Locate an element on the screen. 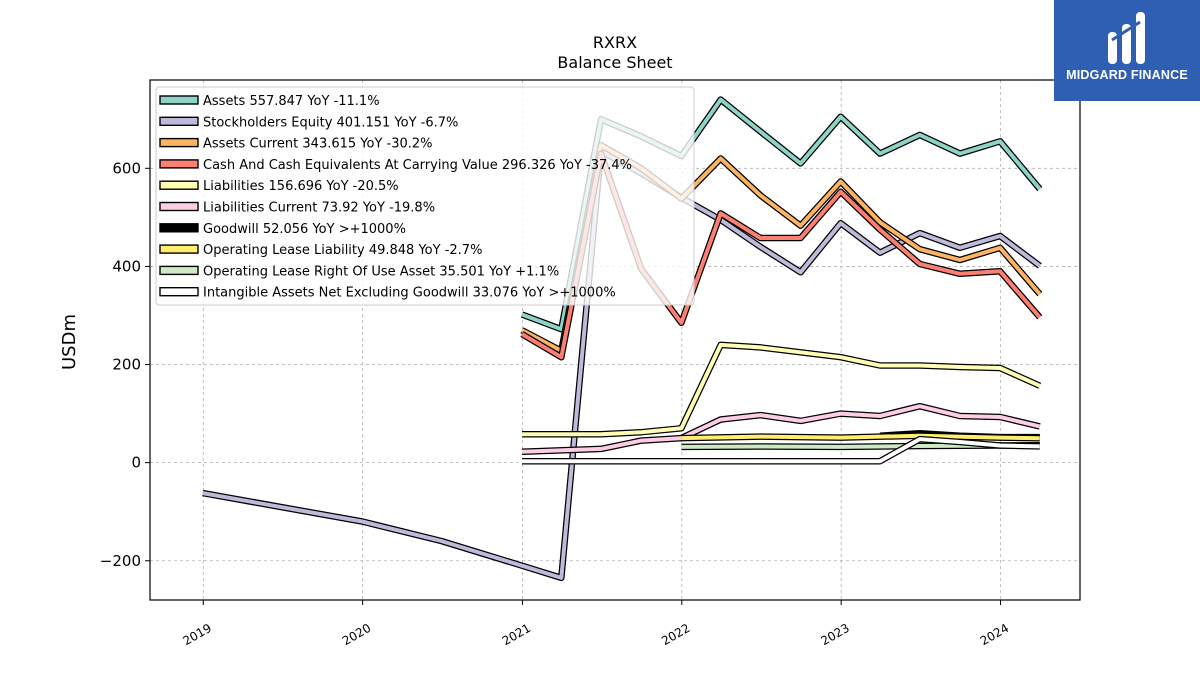 Image resolution: width=1200 pixels, height=675 pixels. y-tick-label: 600 is located at coordinates (126, 168).